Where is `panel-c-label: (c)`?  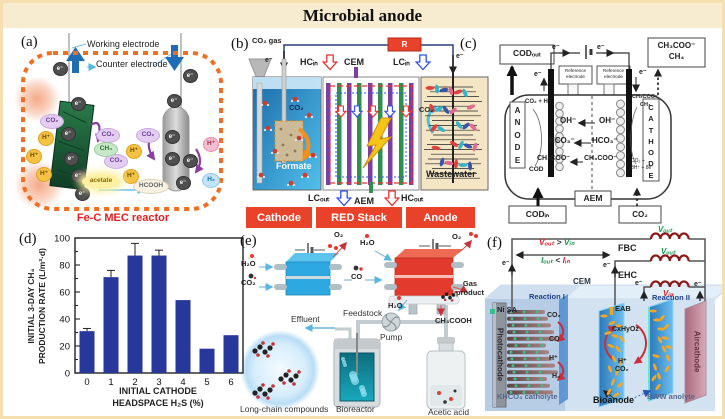
panel-c-label: (c) is located at coordinates (468, 44).